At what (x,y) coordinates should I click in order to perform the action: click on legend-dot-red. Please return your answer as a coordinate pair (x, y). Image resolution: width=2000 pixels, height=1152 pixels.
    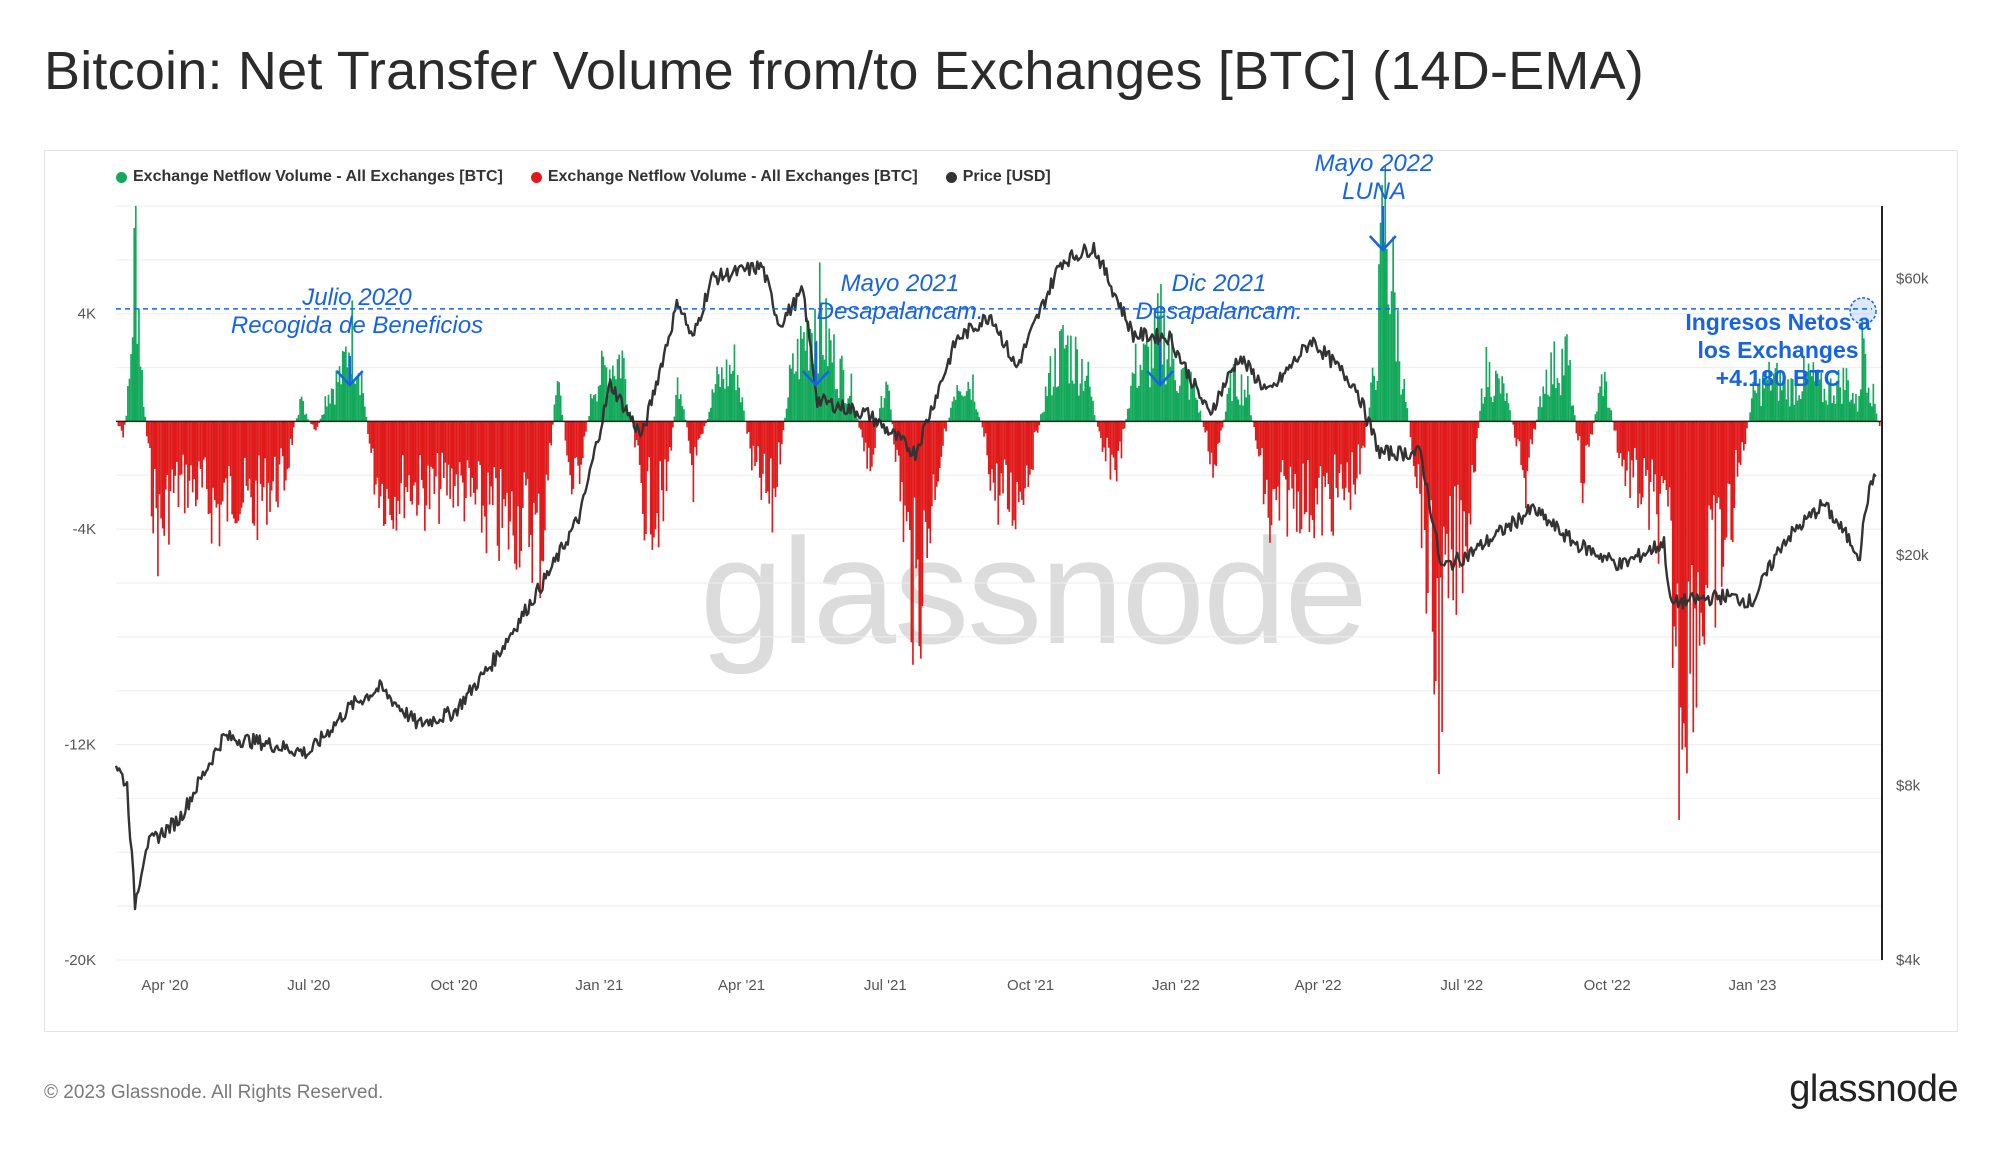
    Looking at the image, I should click on (536, 177).